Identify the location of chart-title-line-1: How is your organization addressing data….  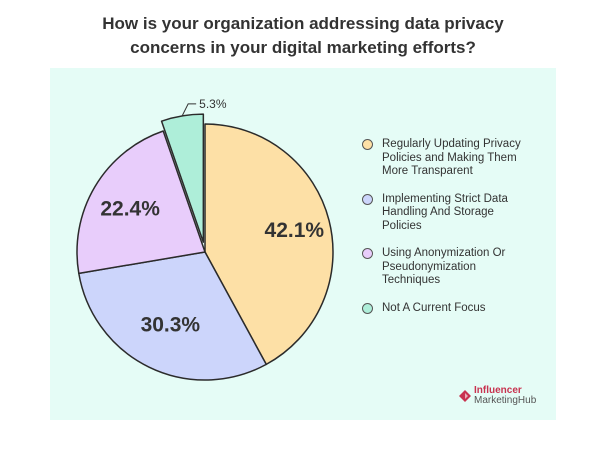
(303, 23).